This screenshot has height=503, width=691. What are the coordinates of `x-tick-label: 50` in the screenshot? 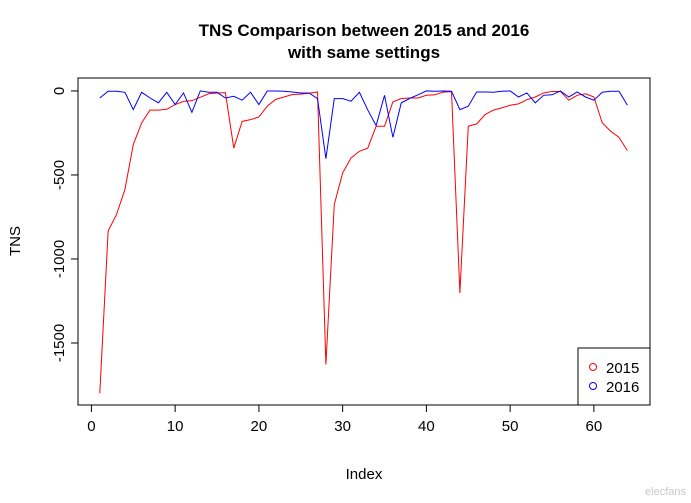 It's located at (510, 426).